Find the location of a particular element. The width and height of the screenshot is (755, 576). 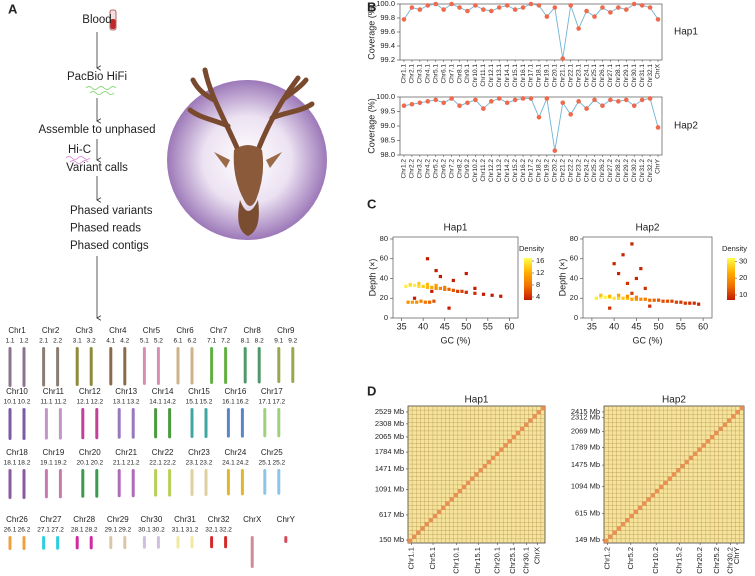

haplotype-label: 29.1 is located at coordinates (110, 530).